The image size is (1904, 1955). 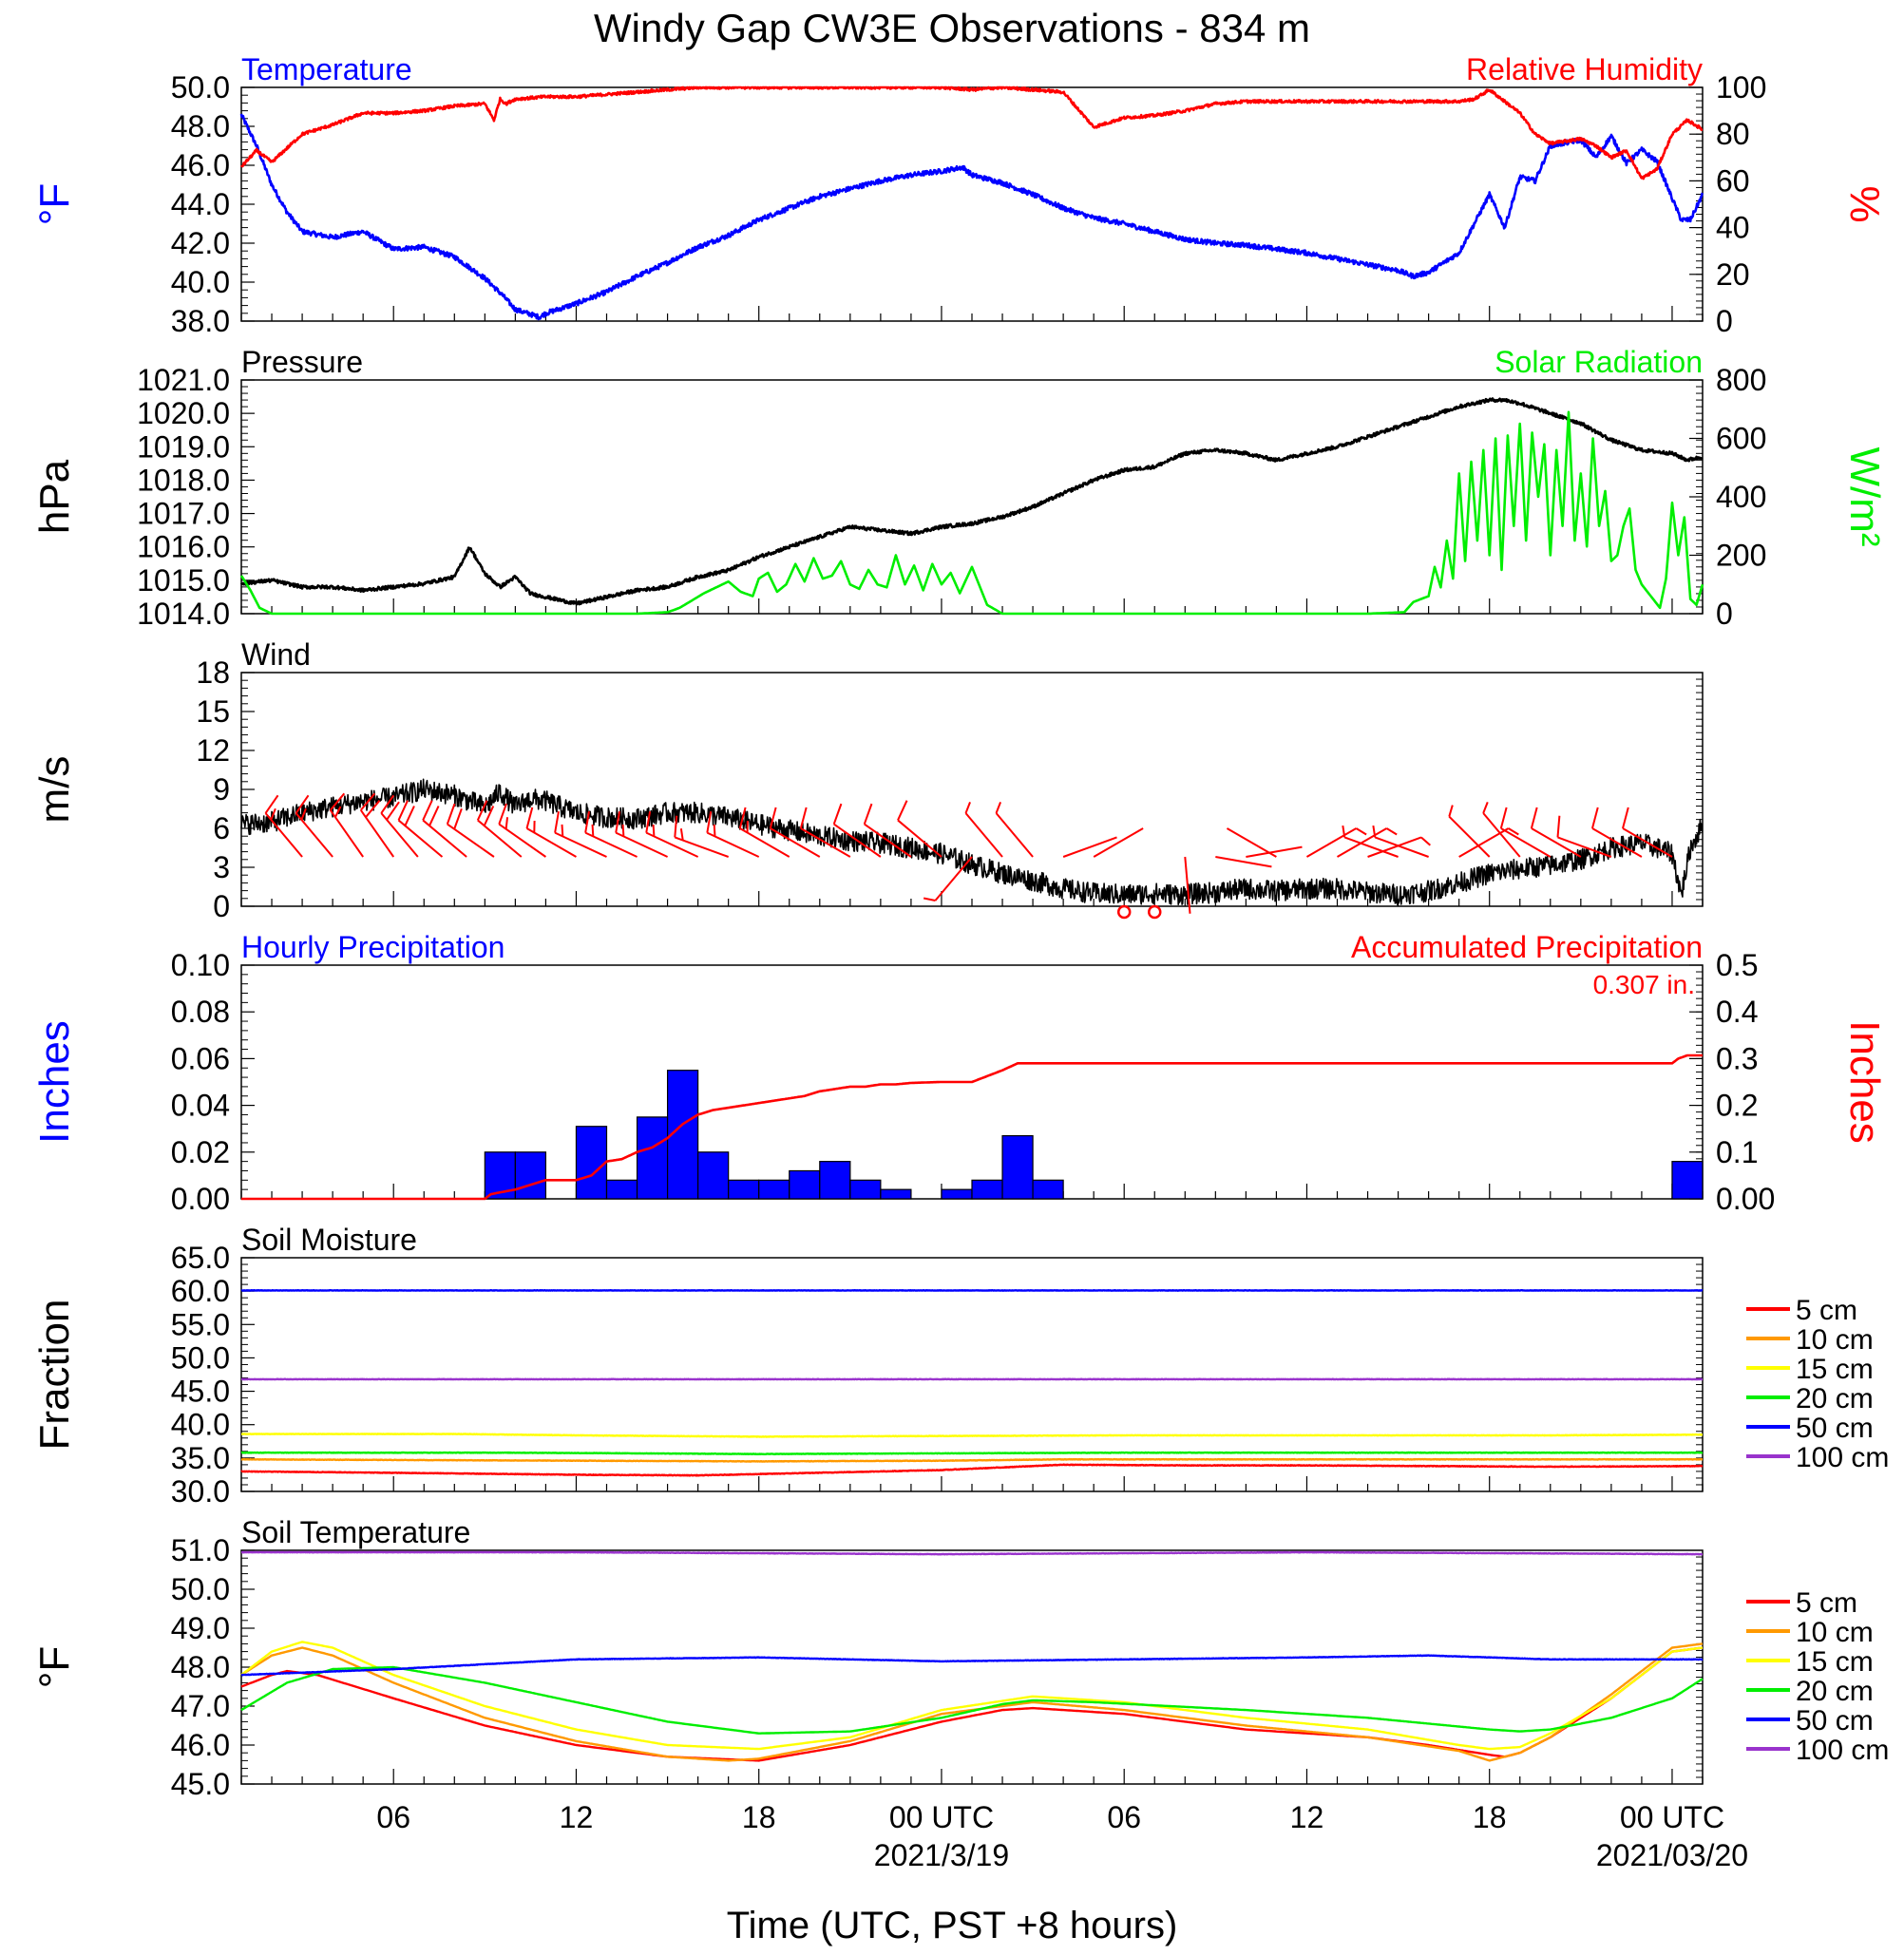 I want to click on y-axis-label-left: Inches, so click(x=55, y=1082).